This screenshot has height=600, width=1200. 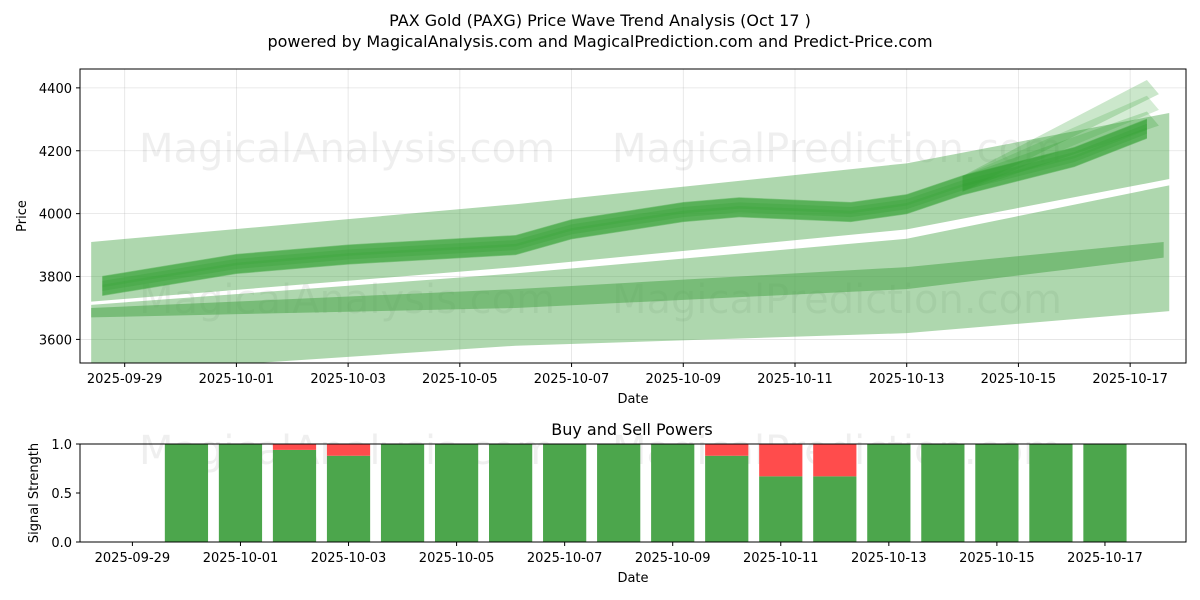 What do you see at coordinates (1130, 379) in the screenshot?
I see `top-x-tick-label: 2025-10-17` at bounding box center [1130, 379].